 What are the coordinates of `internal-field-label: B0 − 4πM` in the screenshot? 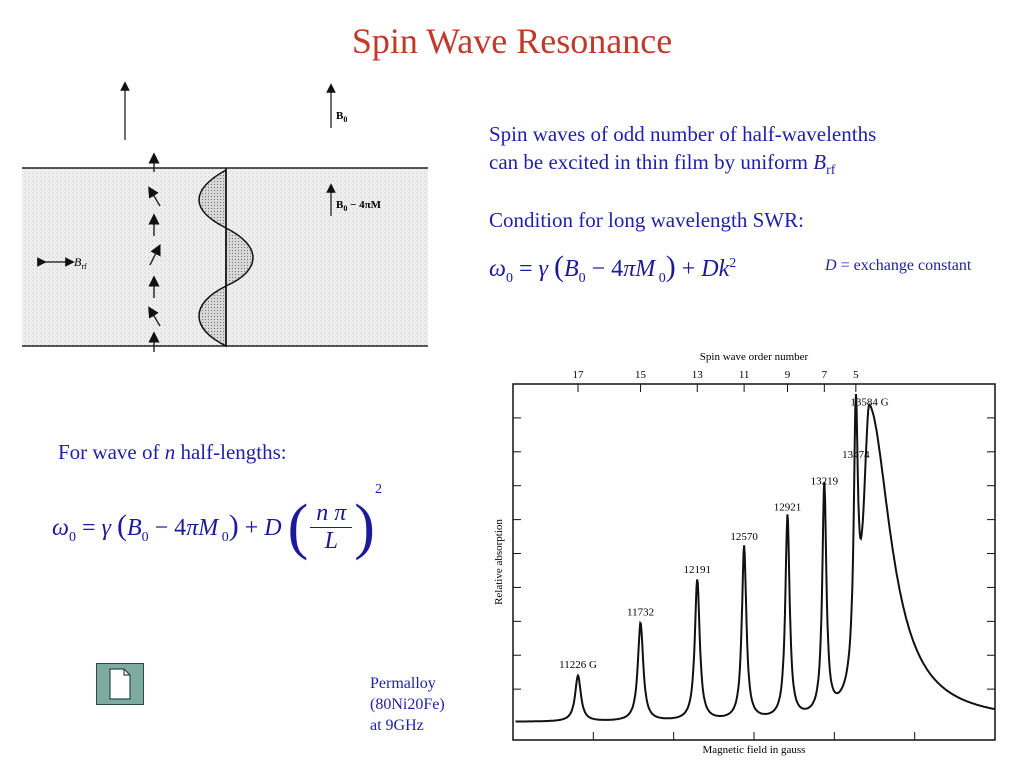 It's located at (359, 206).